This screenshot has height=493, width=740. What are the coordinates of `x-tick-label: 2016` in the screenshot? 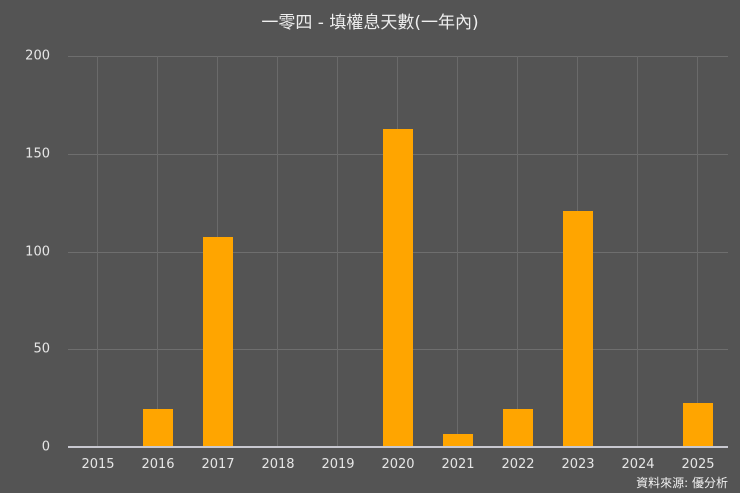 It's located at (158, 464).